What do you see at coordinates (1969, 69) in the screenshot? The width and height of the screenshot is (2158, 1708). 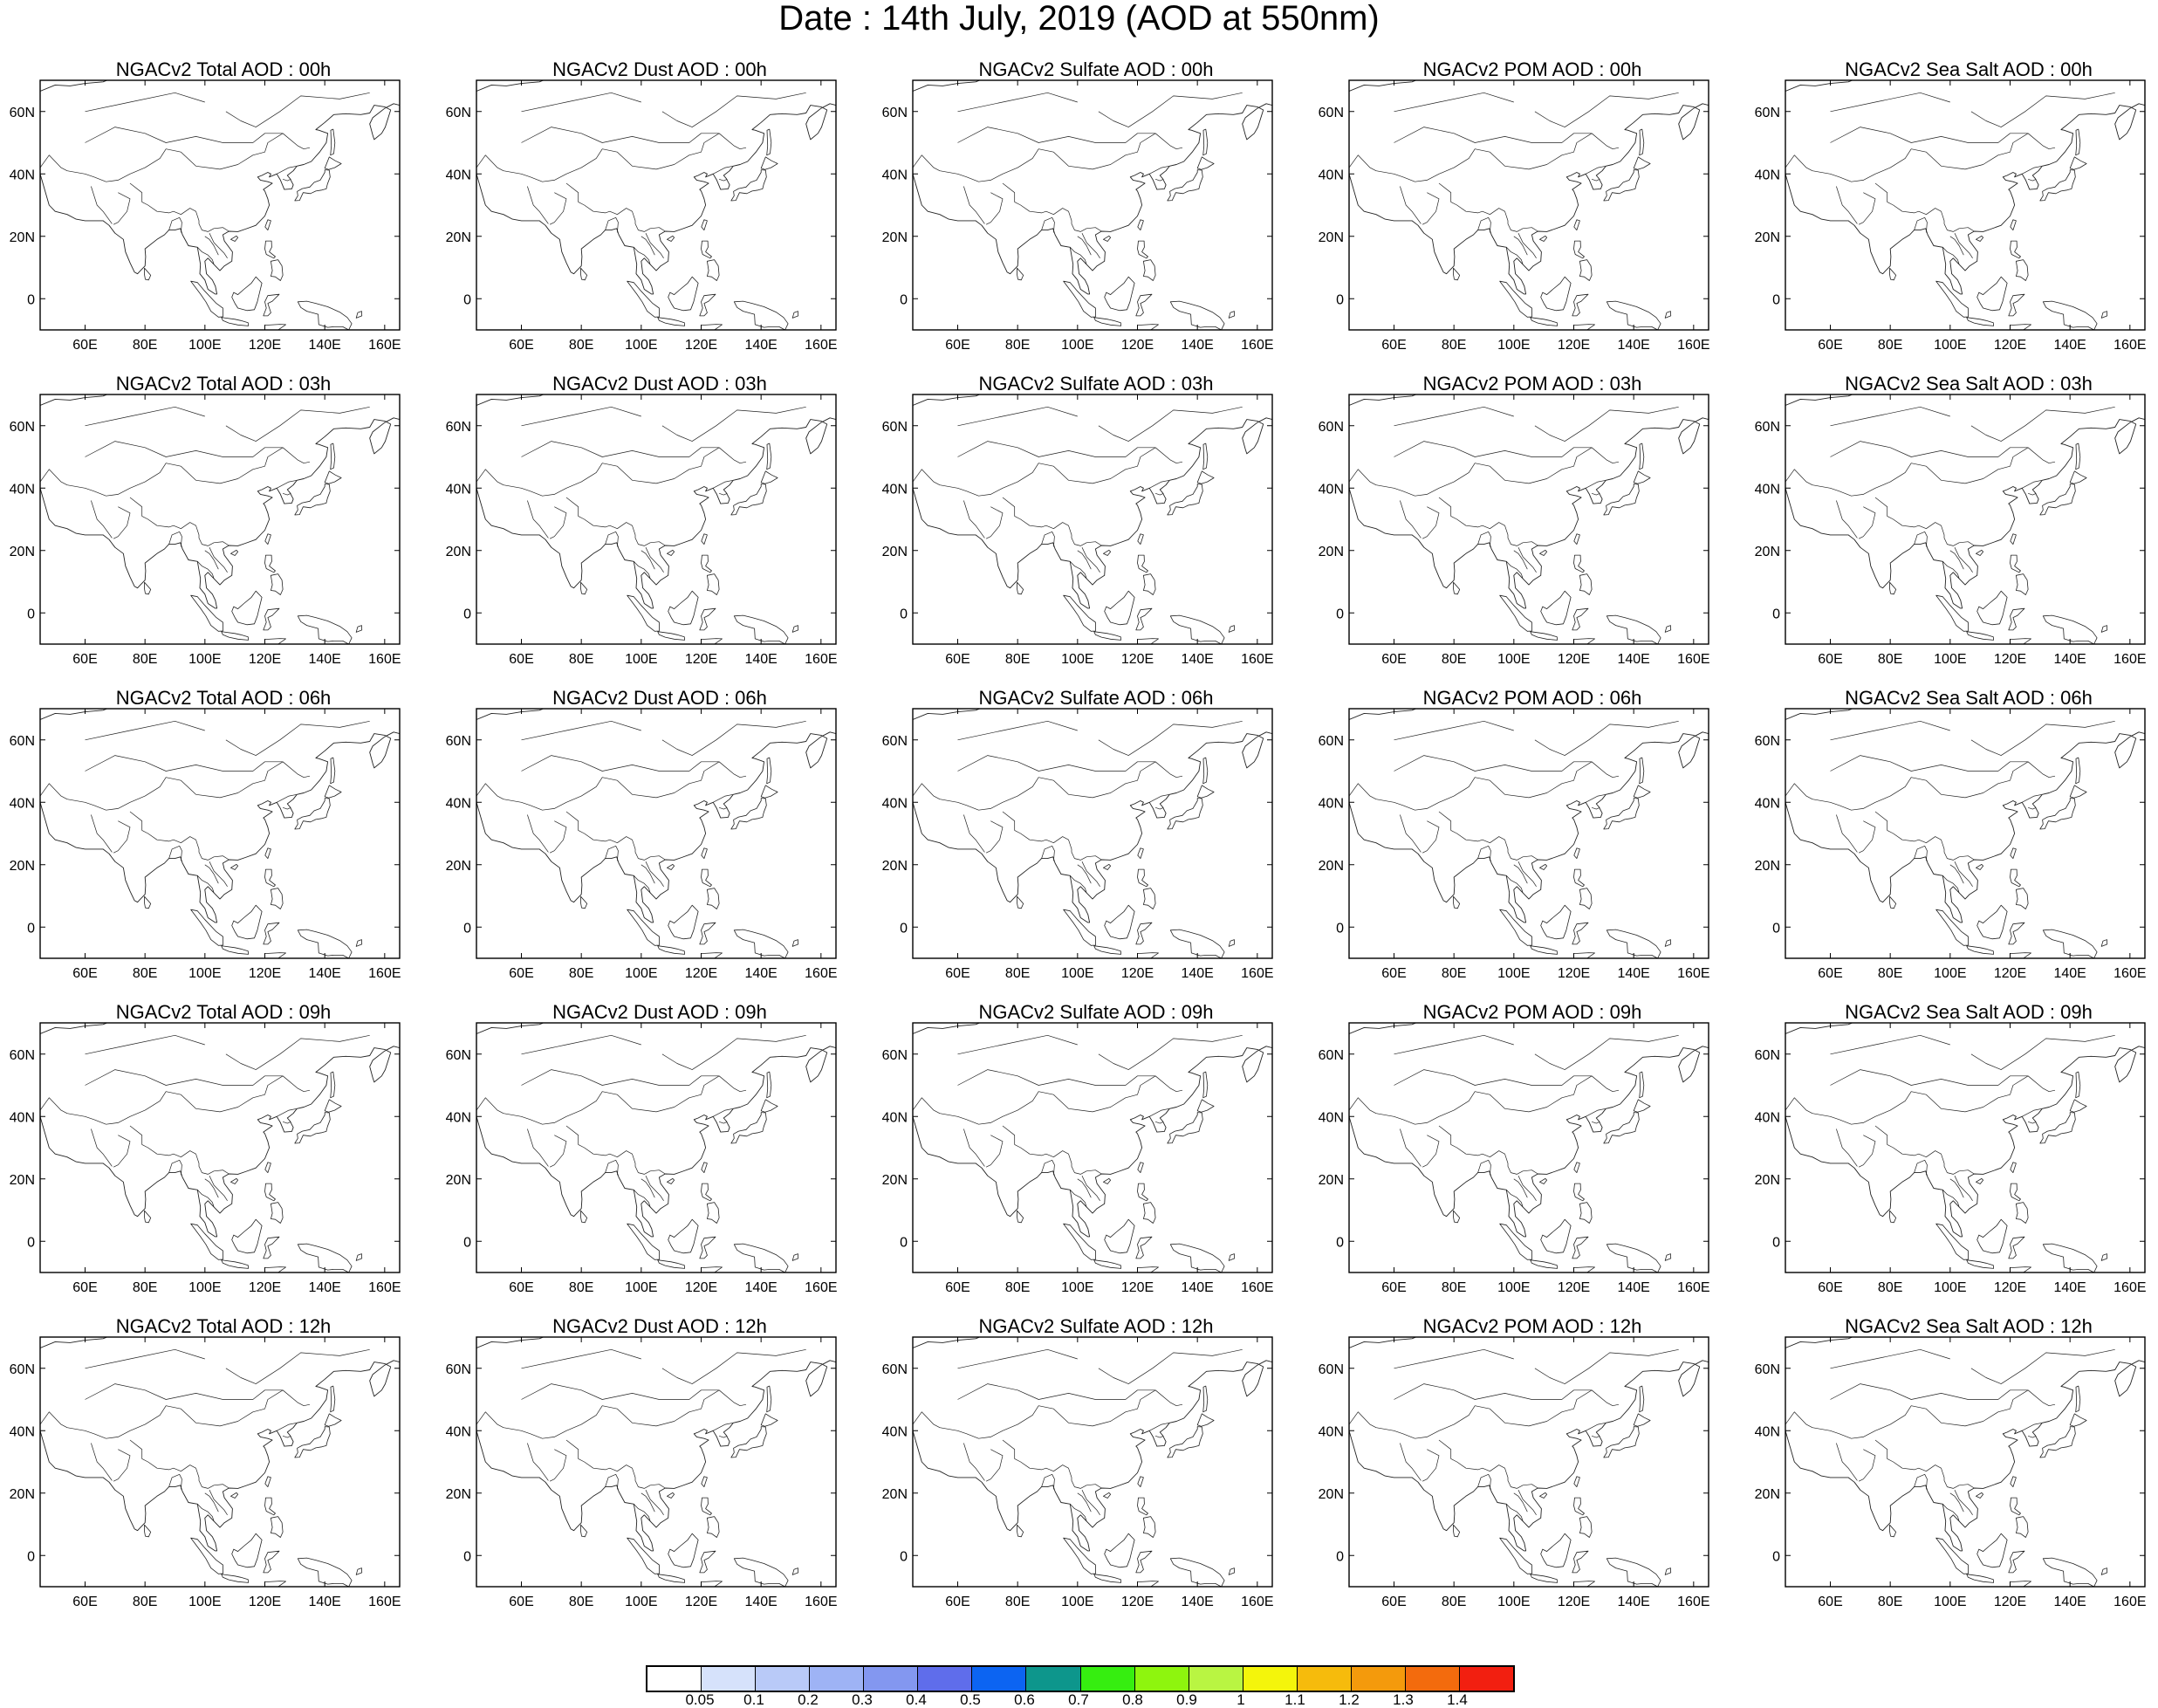 I see `panel-title: NGACv2 Sea Salt AOD : 00h` at bounding box center [1969, 69].